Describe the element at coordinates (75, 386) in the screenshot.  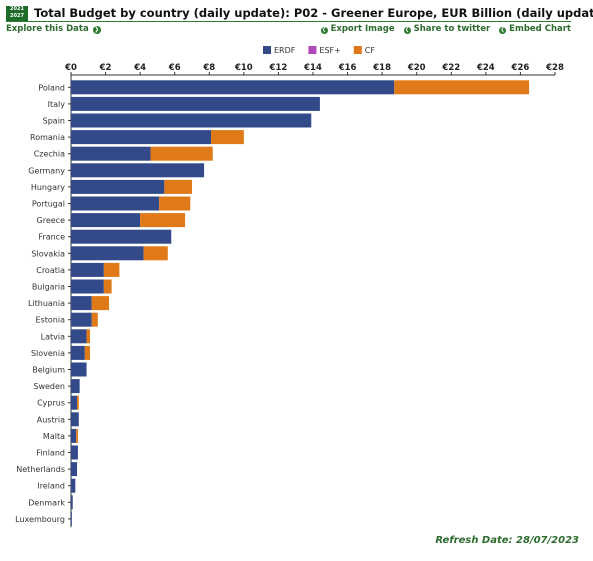
I see `bar-erdf-sweden` at that location.